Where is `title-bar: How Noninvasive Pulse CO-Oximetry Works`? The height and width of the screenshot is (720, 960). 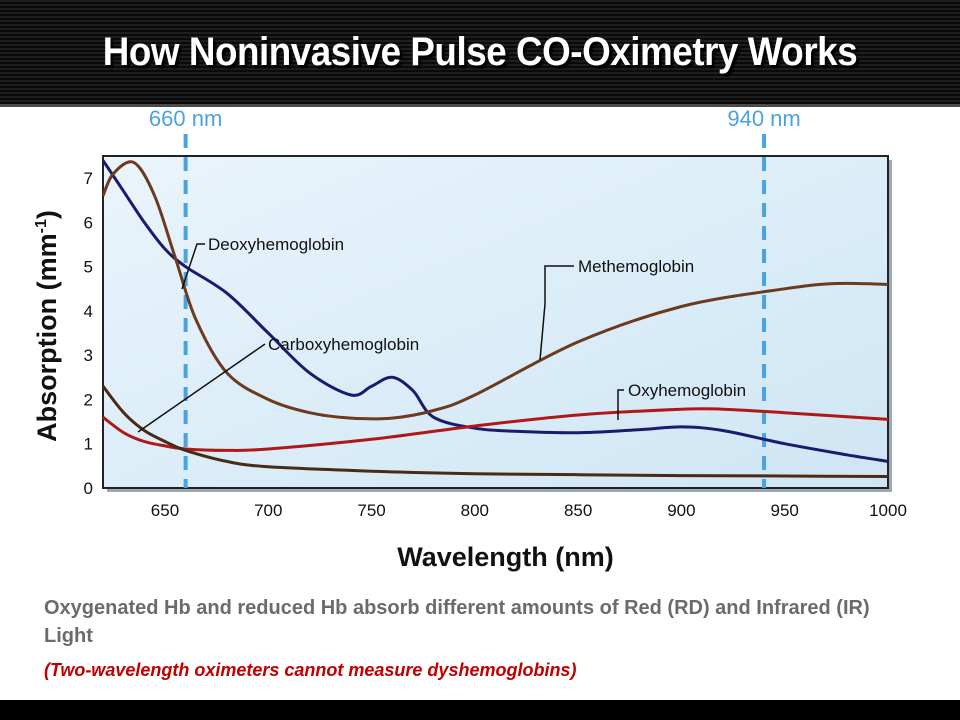 title-bar: How Noninvasive Pulse CO-Oximetry Works is located at coordinates (480, 53).